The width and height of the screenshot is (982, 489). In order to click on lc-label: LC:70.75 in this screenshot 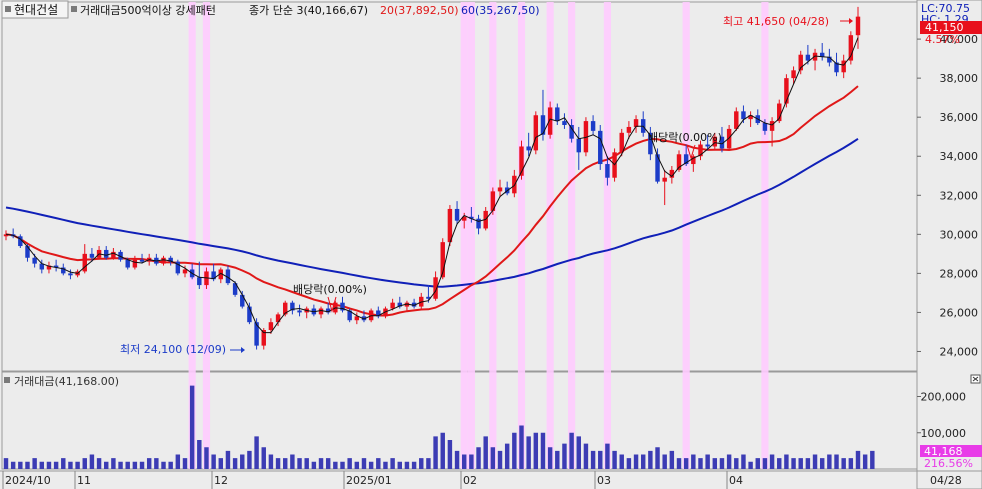, I will do `click(945, 8)`.